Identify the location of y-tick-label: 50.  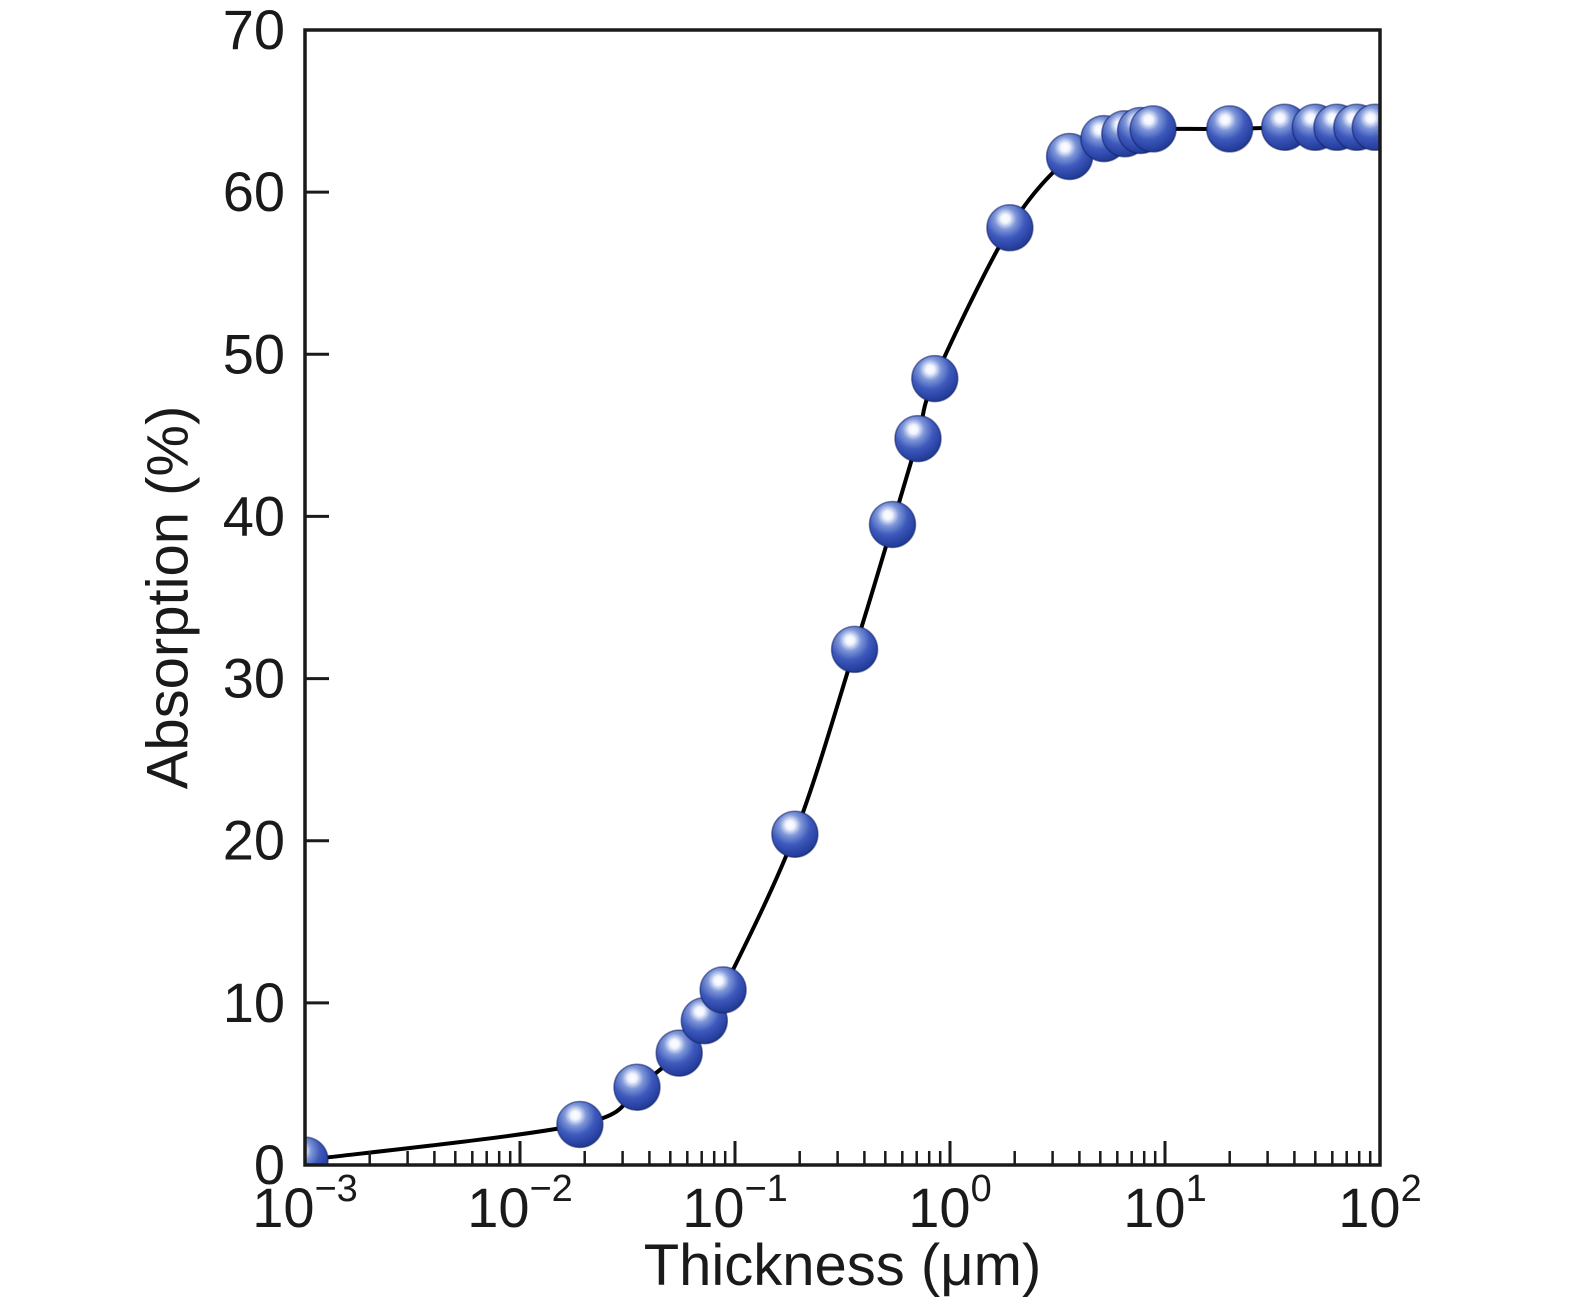
(254, 353).